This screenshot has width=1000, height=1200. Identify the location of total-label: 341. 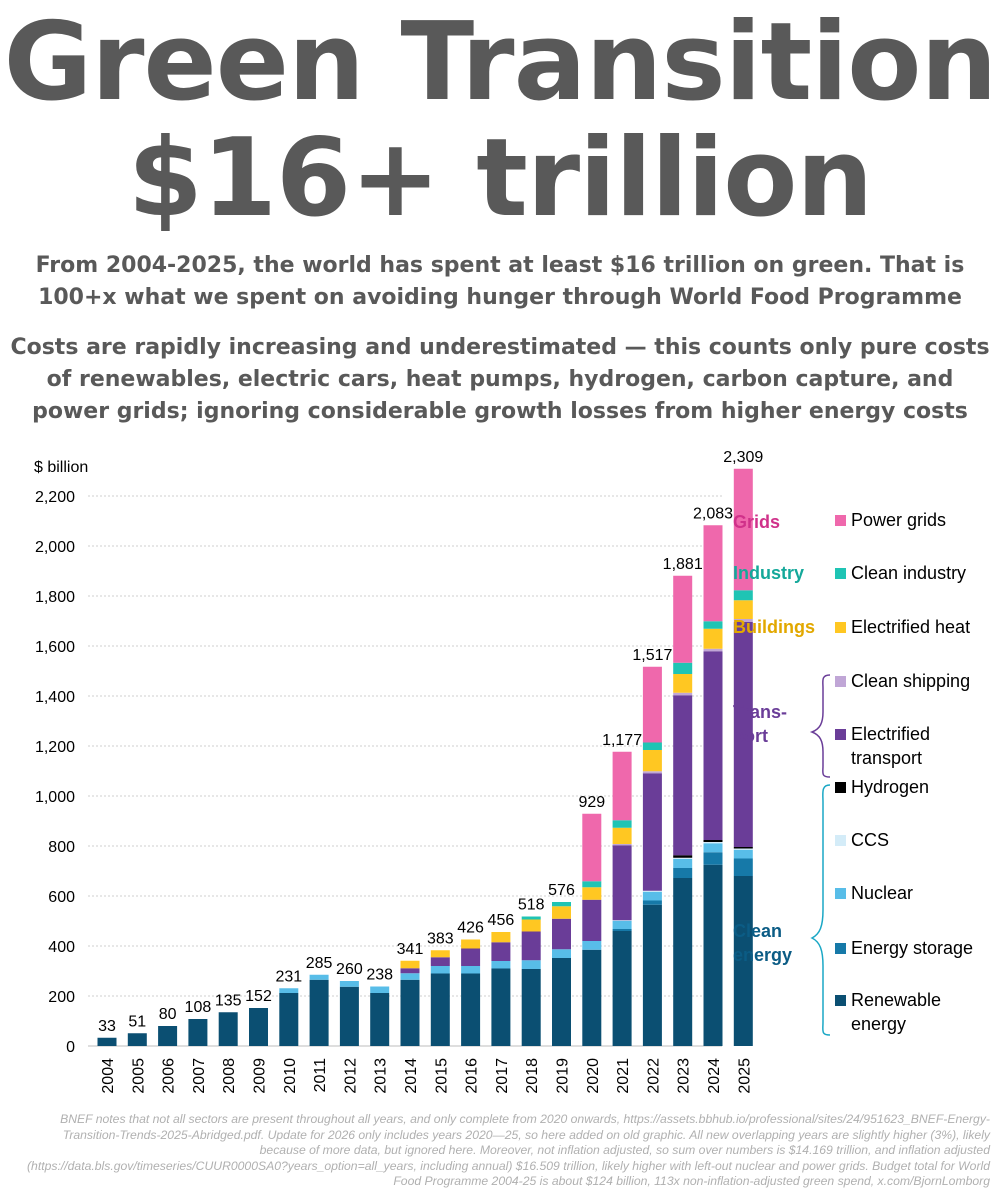
(410, 949).